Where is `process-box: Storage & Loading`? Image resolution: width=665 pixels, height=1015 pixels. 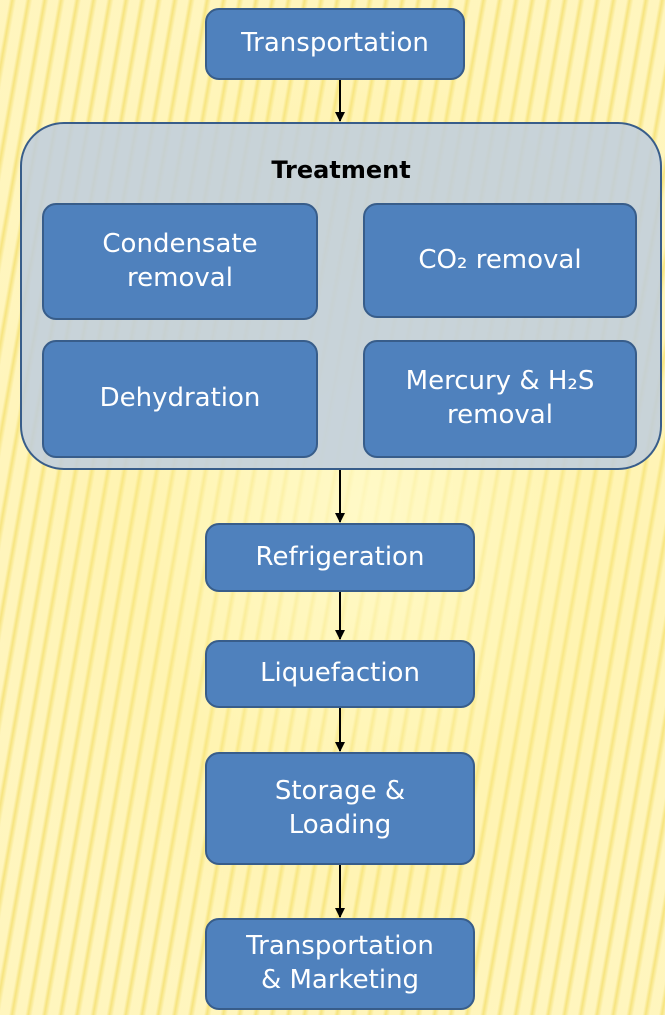
process-box: Storage & Loading is located at coordinates (340, 808).